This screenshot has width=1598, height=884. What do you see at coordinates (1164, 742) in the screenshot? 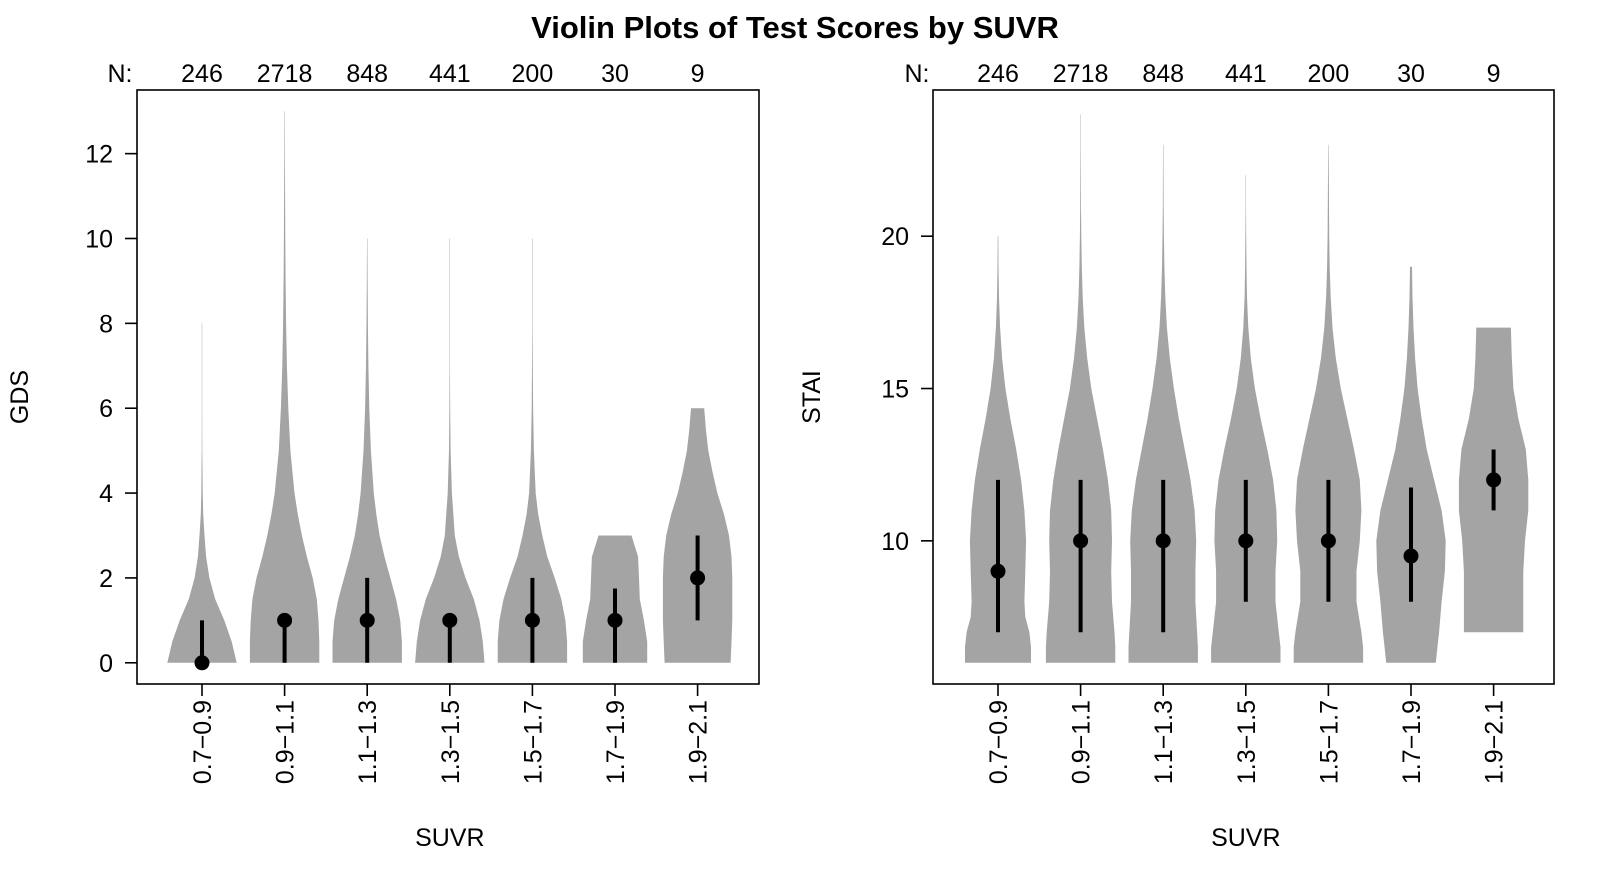
I see `x-tick-label-1-2: 1.1−1.3` at bounding box center [1164, 742].